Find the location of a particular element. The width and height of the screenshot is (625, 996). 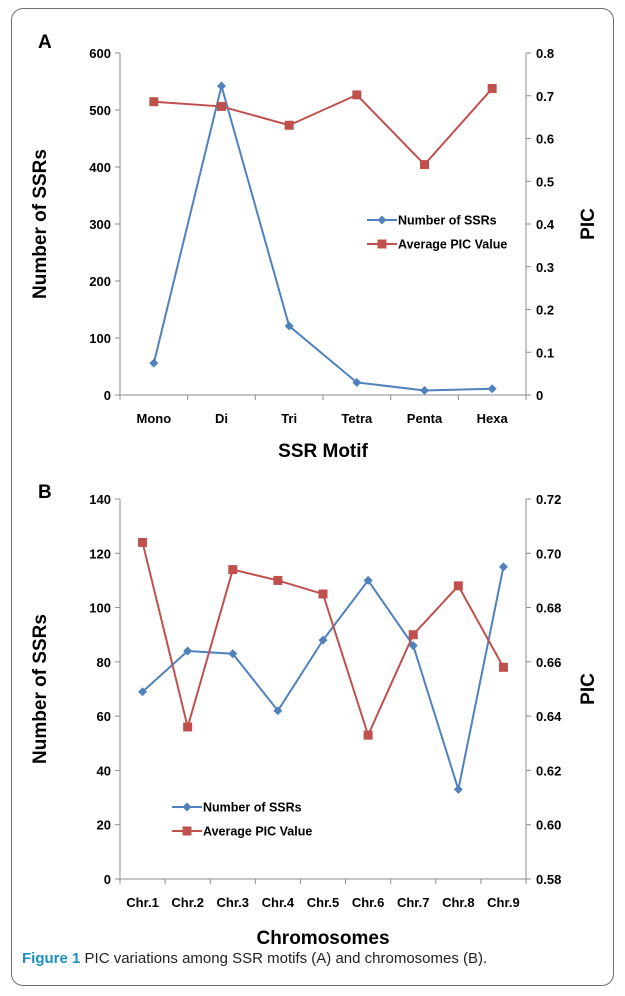

panel-a-x-tick-label: Di is located at coordinates (221, 418).